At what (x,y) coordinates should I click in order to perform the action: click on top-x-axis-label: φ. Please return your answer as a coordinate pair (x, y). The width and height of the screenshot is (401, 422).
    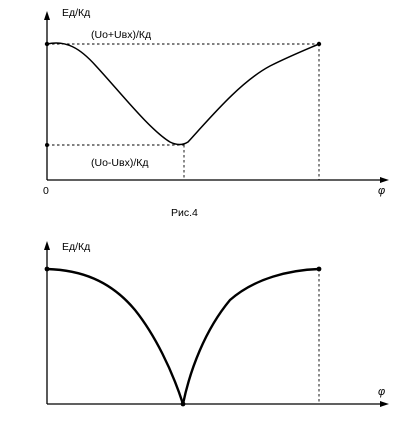
    Looking at the image, I should click on (381, 191).